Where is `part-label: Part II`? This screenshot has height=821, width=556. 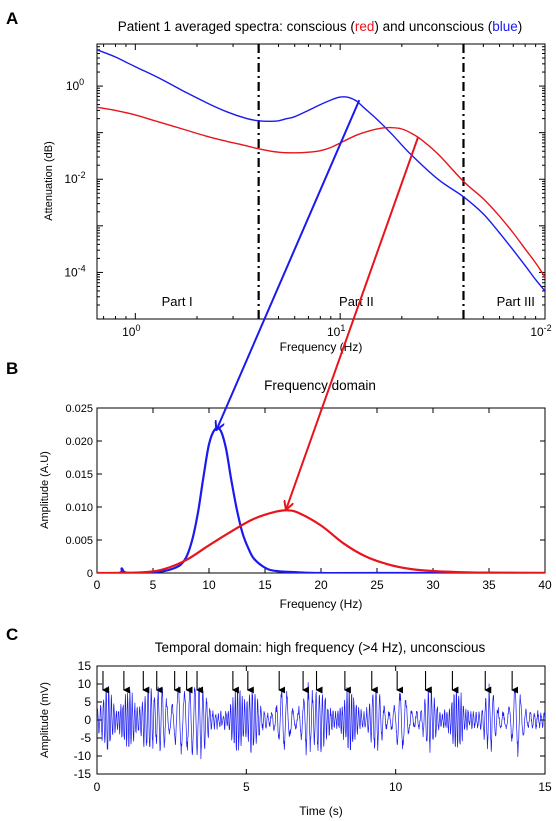
part-label: Part II is located at coordinates (356, 301).